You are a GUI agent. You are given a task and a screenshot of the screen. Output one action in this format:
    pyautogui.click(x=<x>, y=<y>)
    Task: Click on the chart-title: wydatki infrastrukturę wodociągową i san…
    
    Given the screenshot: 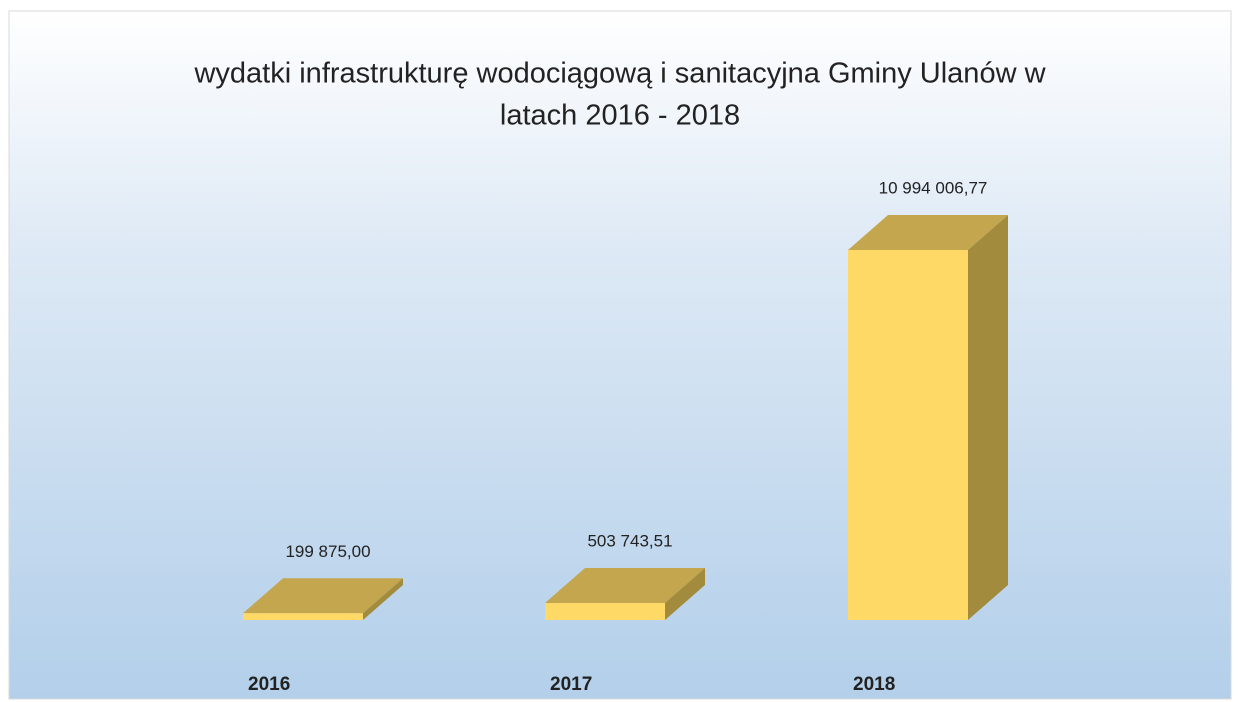 What is the action you would take?
    pyautogui.click(x=619, y=74)
    